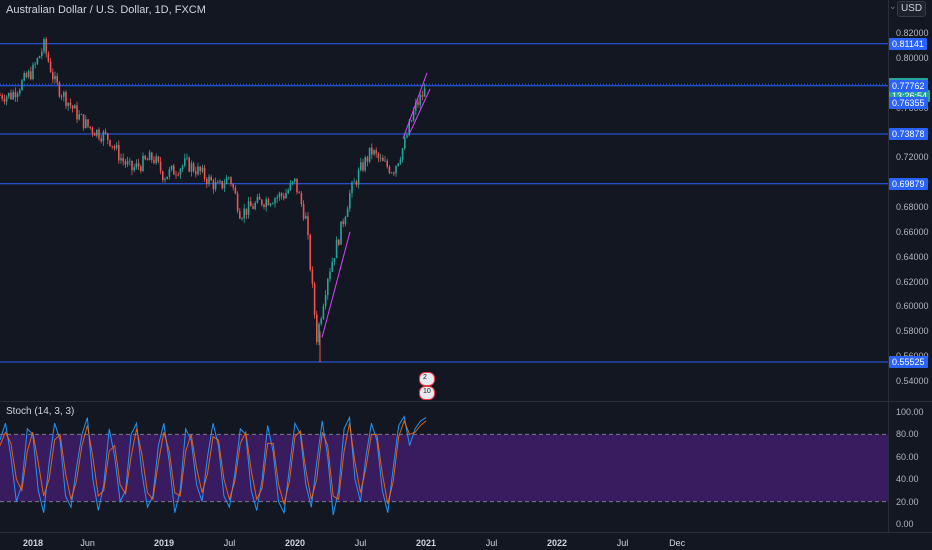  What do you see at coordinates (911, 9) in the screenshot?
I see `currency-selector: USD` at bounding box center [911, 9].